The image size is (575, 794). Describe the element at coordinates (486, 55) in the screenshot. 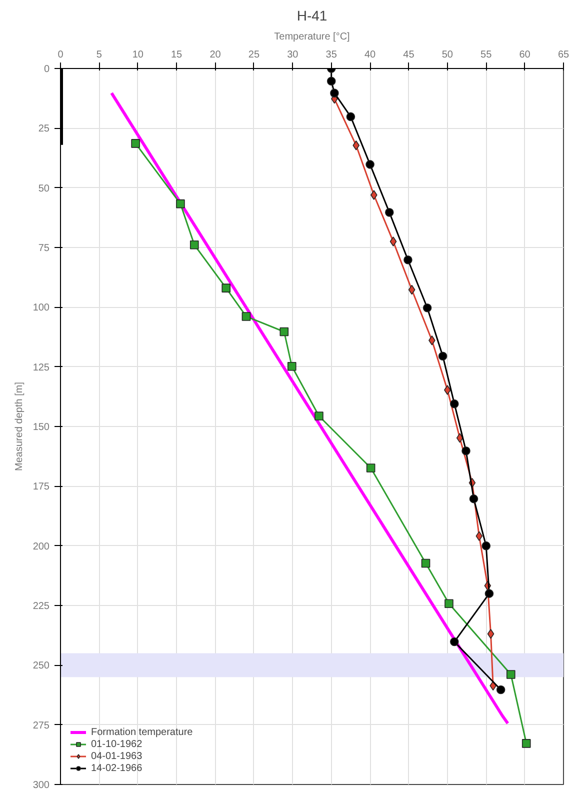

I see `x-tick-label: 55` at that location.